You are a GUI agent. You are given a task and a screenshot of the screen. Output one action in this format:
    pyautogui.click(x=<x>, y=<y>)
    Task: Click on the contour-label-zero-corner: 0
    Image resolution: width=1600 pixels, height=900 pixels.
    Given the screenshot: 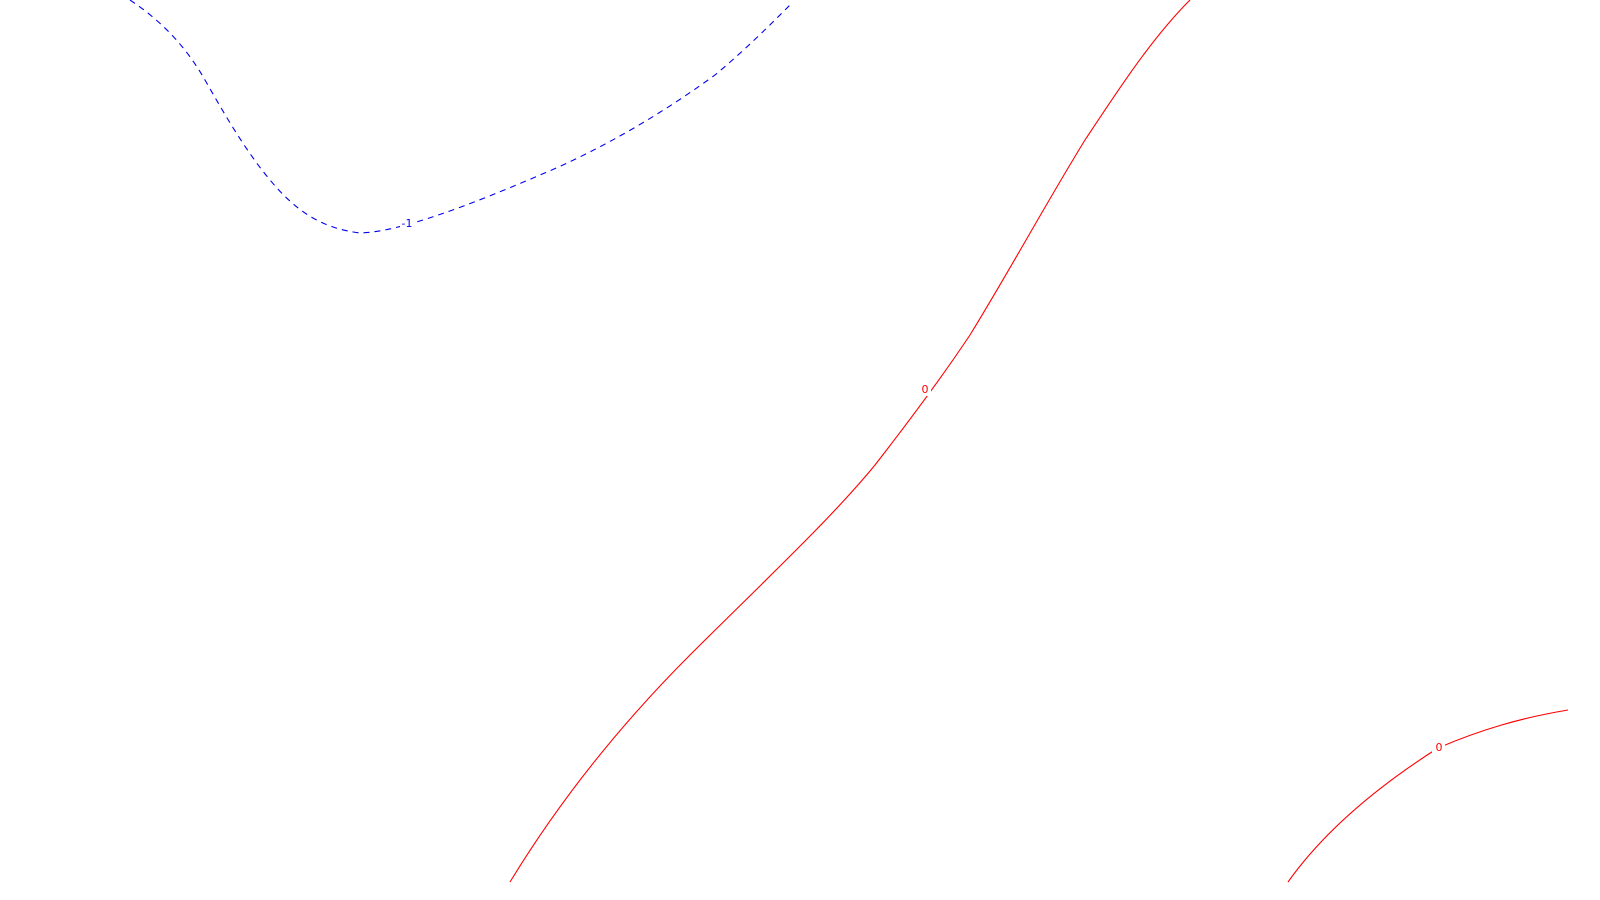 What is the action you would take?
    pyautogui.click(x=1439, y=747)
    